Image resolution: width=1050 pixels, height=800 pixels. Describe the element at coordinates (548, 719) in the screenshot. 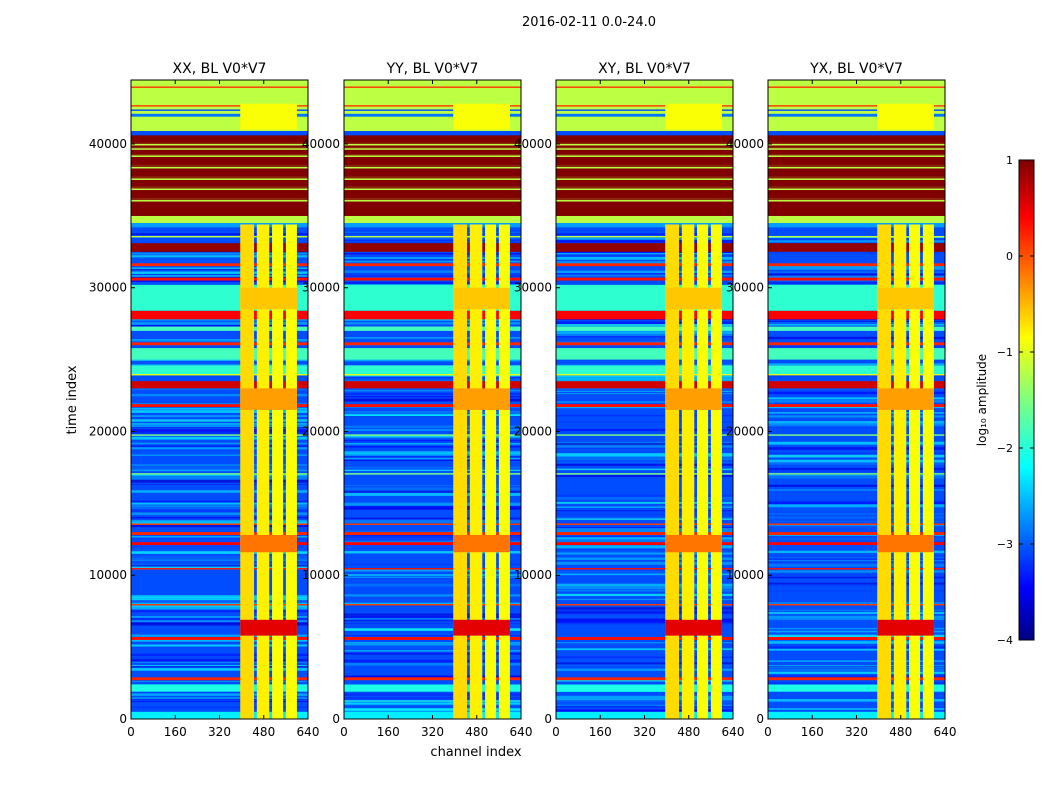

I see `y-tick-label: 0` at that location.